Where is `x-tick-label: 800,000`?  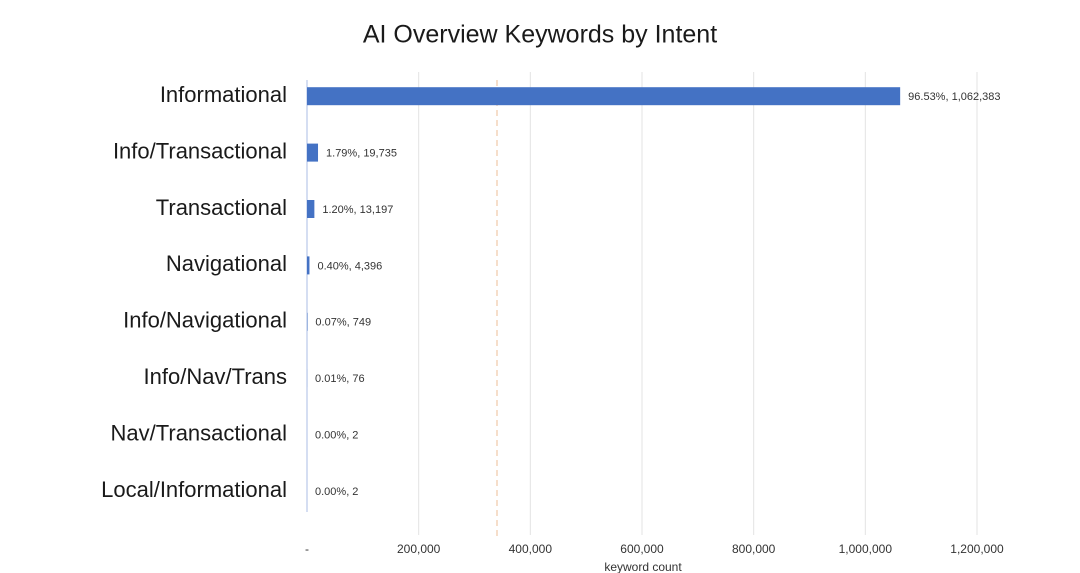
x-tick-label: 800,000 is located at coordinates (754, 549).